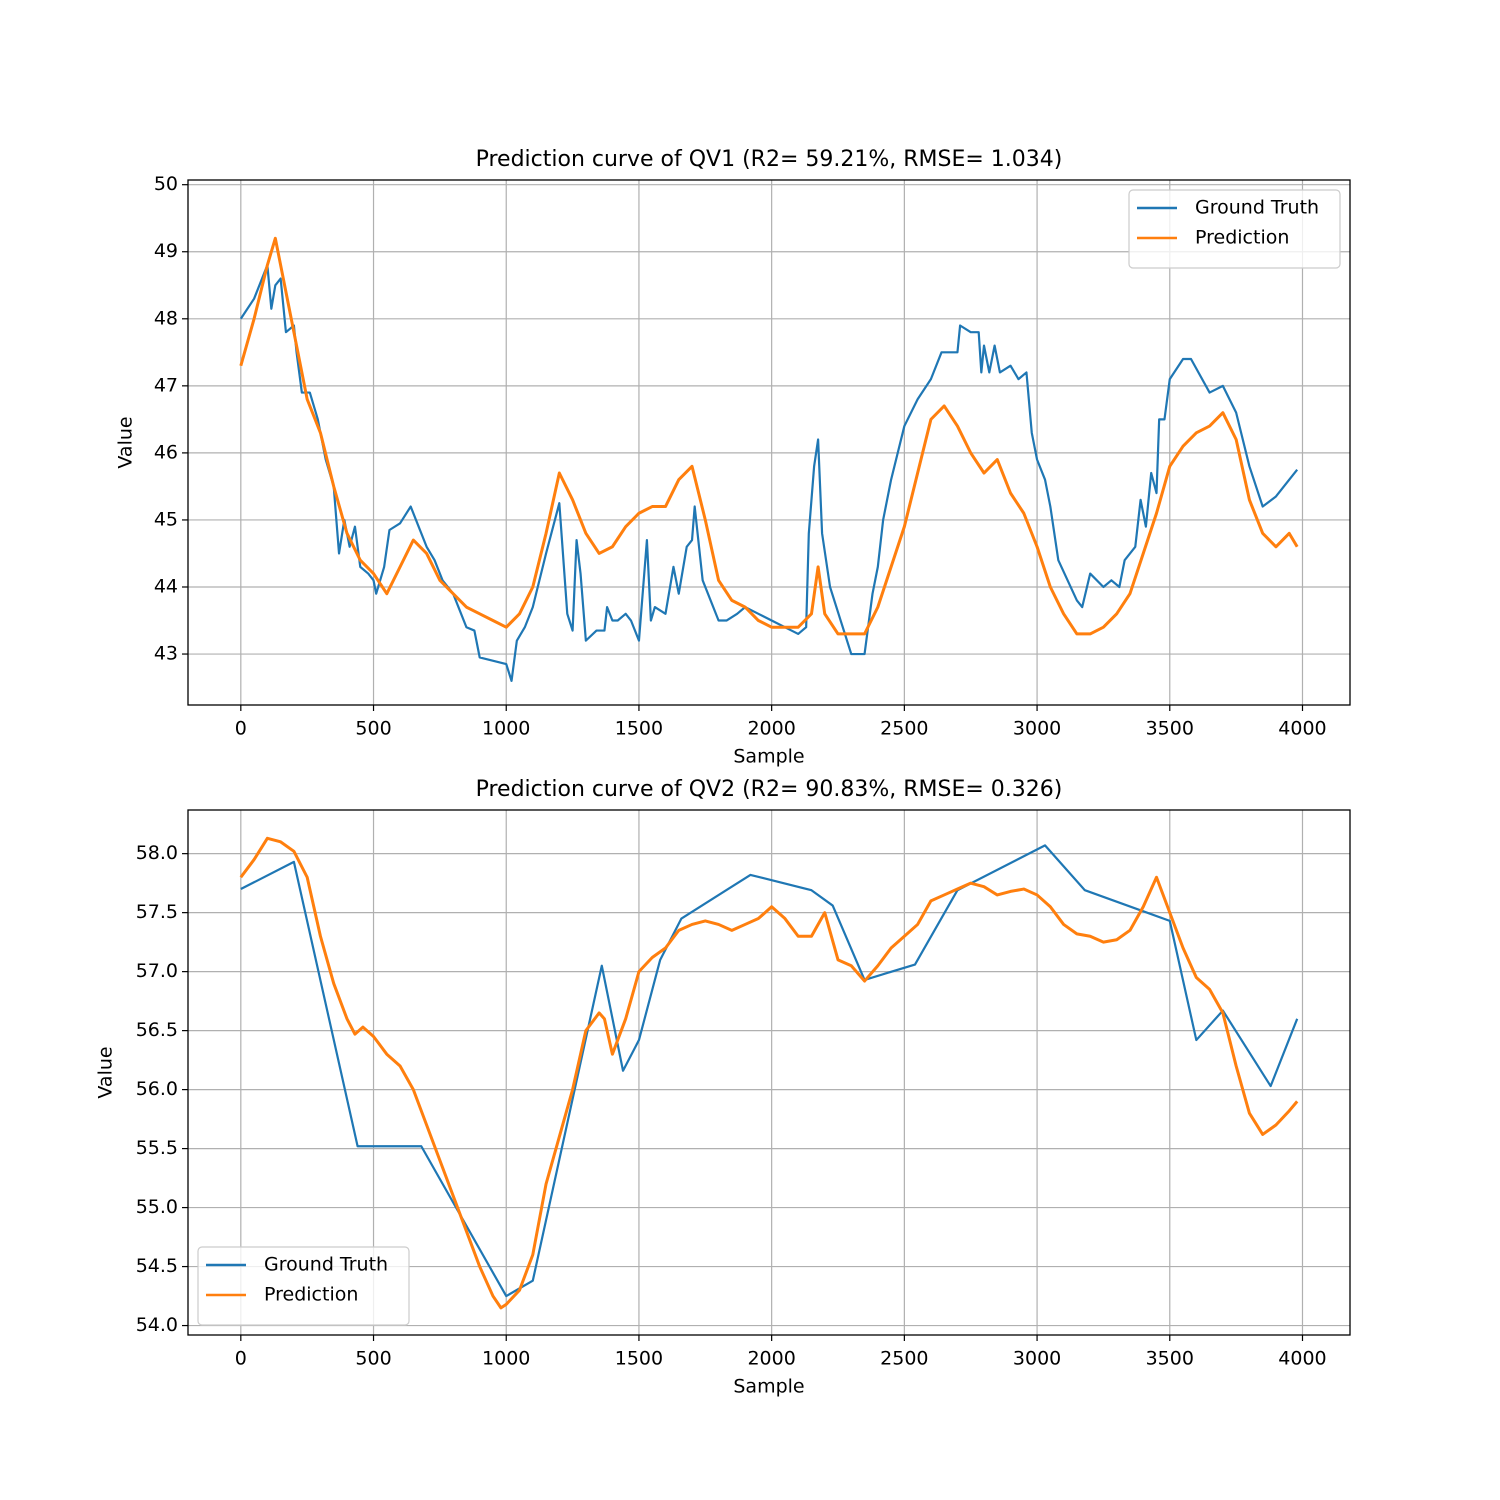 Image resolution: width=1500 pixels, height=1500 pixels. I want to click on y-tick-label: 43, so click(166, 654).